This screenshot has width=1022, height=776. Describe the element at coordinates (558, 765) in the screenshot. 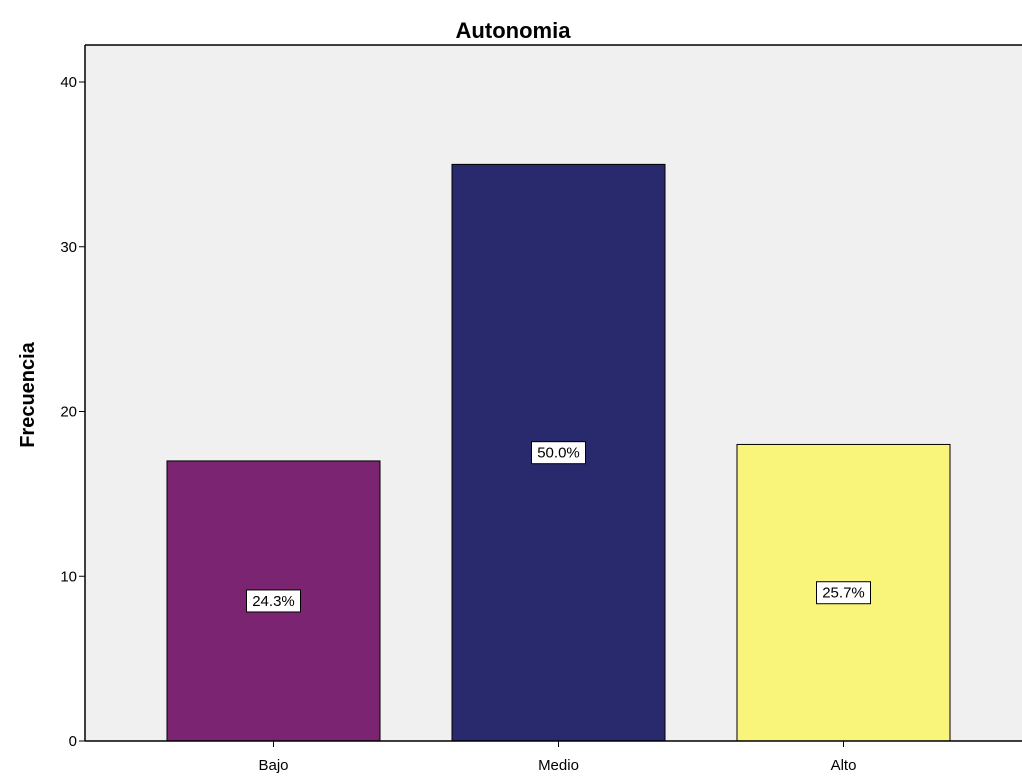

I see `x-tick-label: Medio` at that location.